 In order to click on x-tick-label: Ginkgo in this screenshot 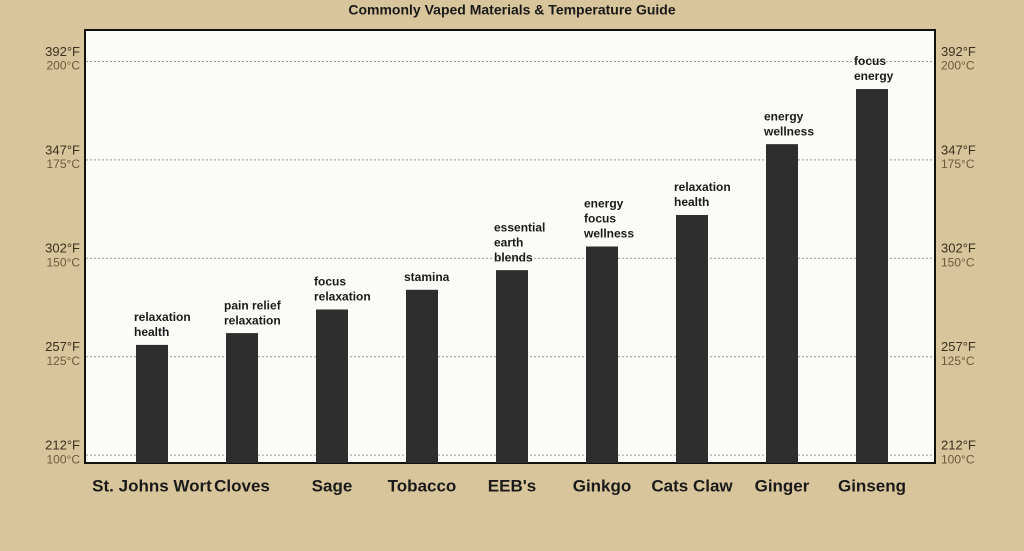, I will do `click(602, 485)`.